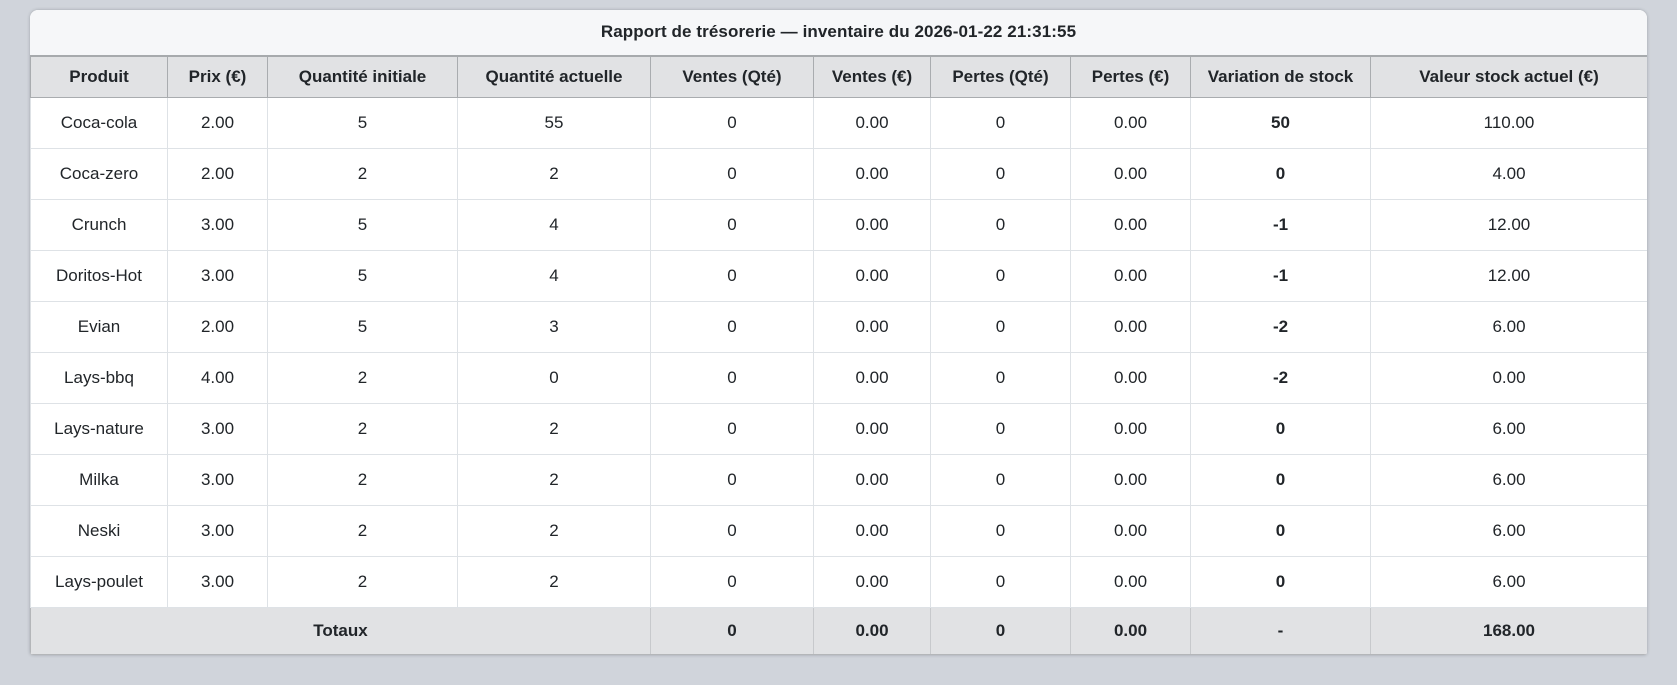 The width and height of the screenshot is (1677, 685). What do you see at coordinates (554, 327) in the screenshot?
I see `table-cell: 3` at bounding box center [554, 327].